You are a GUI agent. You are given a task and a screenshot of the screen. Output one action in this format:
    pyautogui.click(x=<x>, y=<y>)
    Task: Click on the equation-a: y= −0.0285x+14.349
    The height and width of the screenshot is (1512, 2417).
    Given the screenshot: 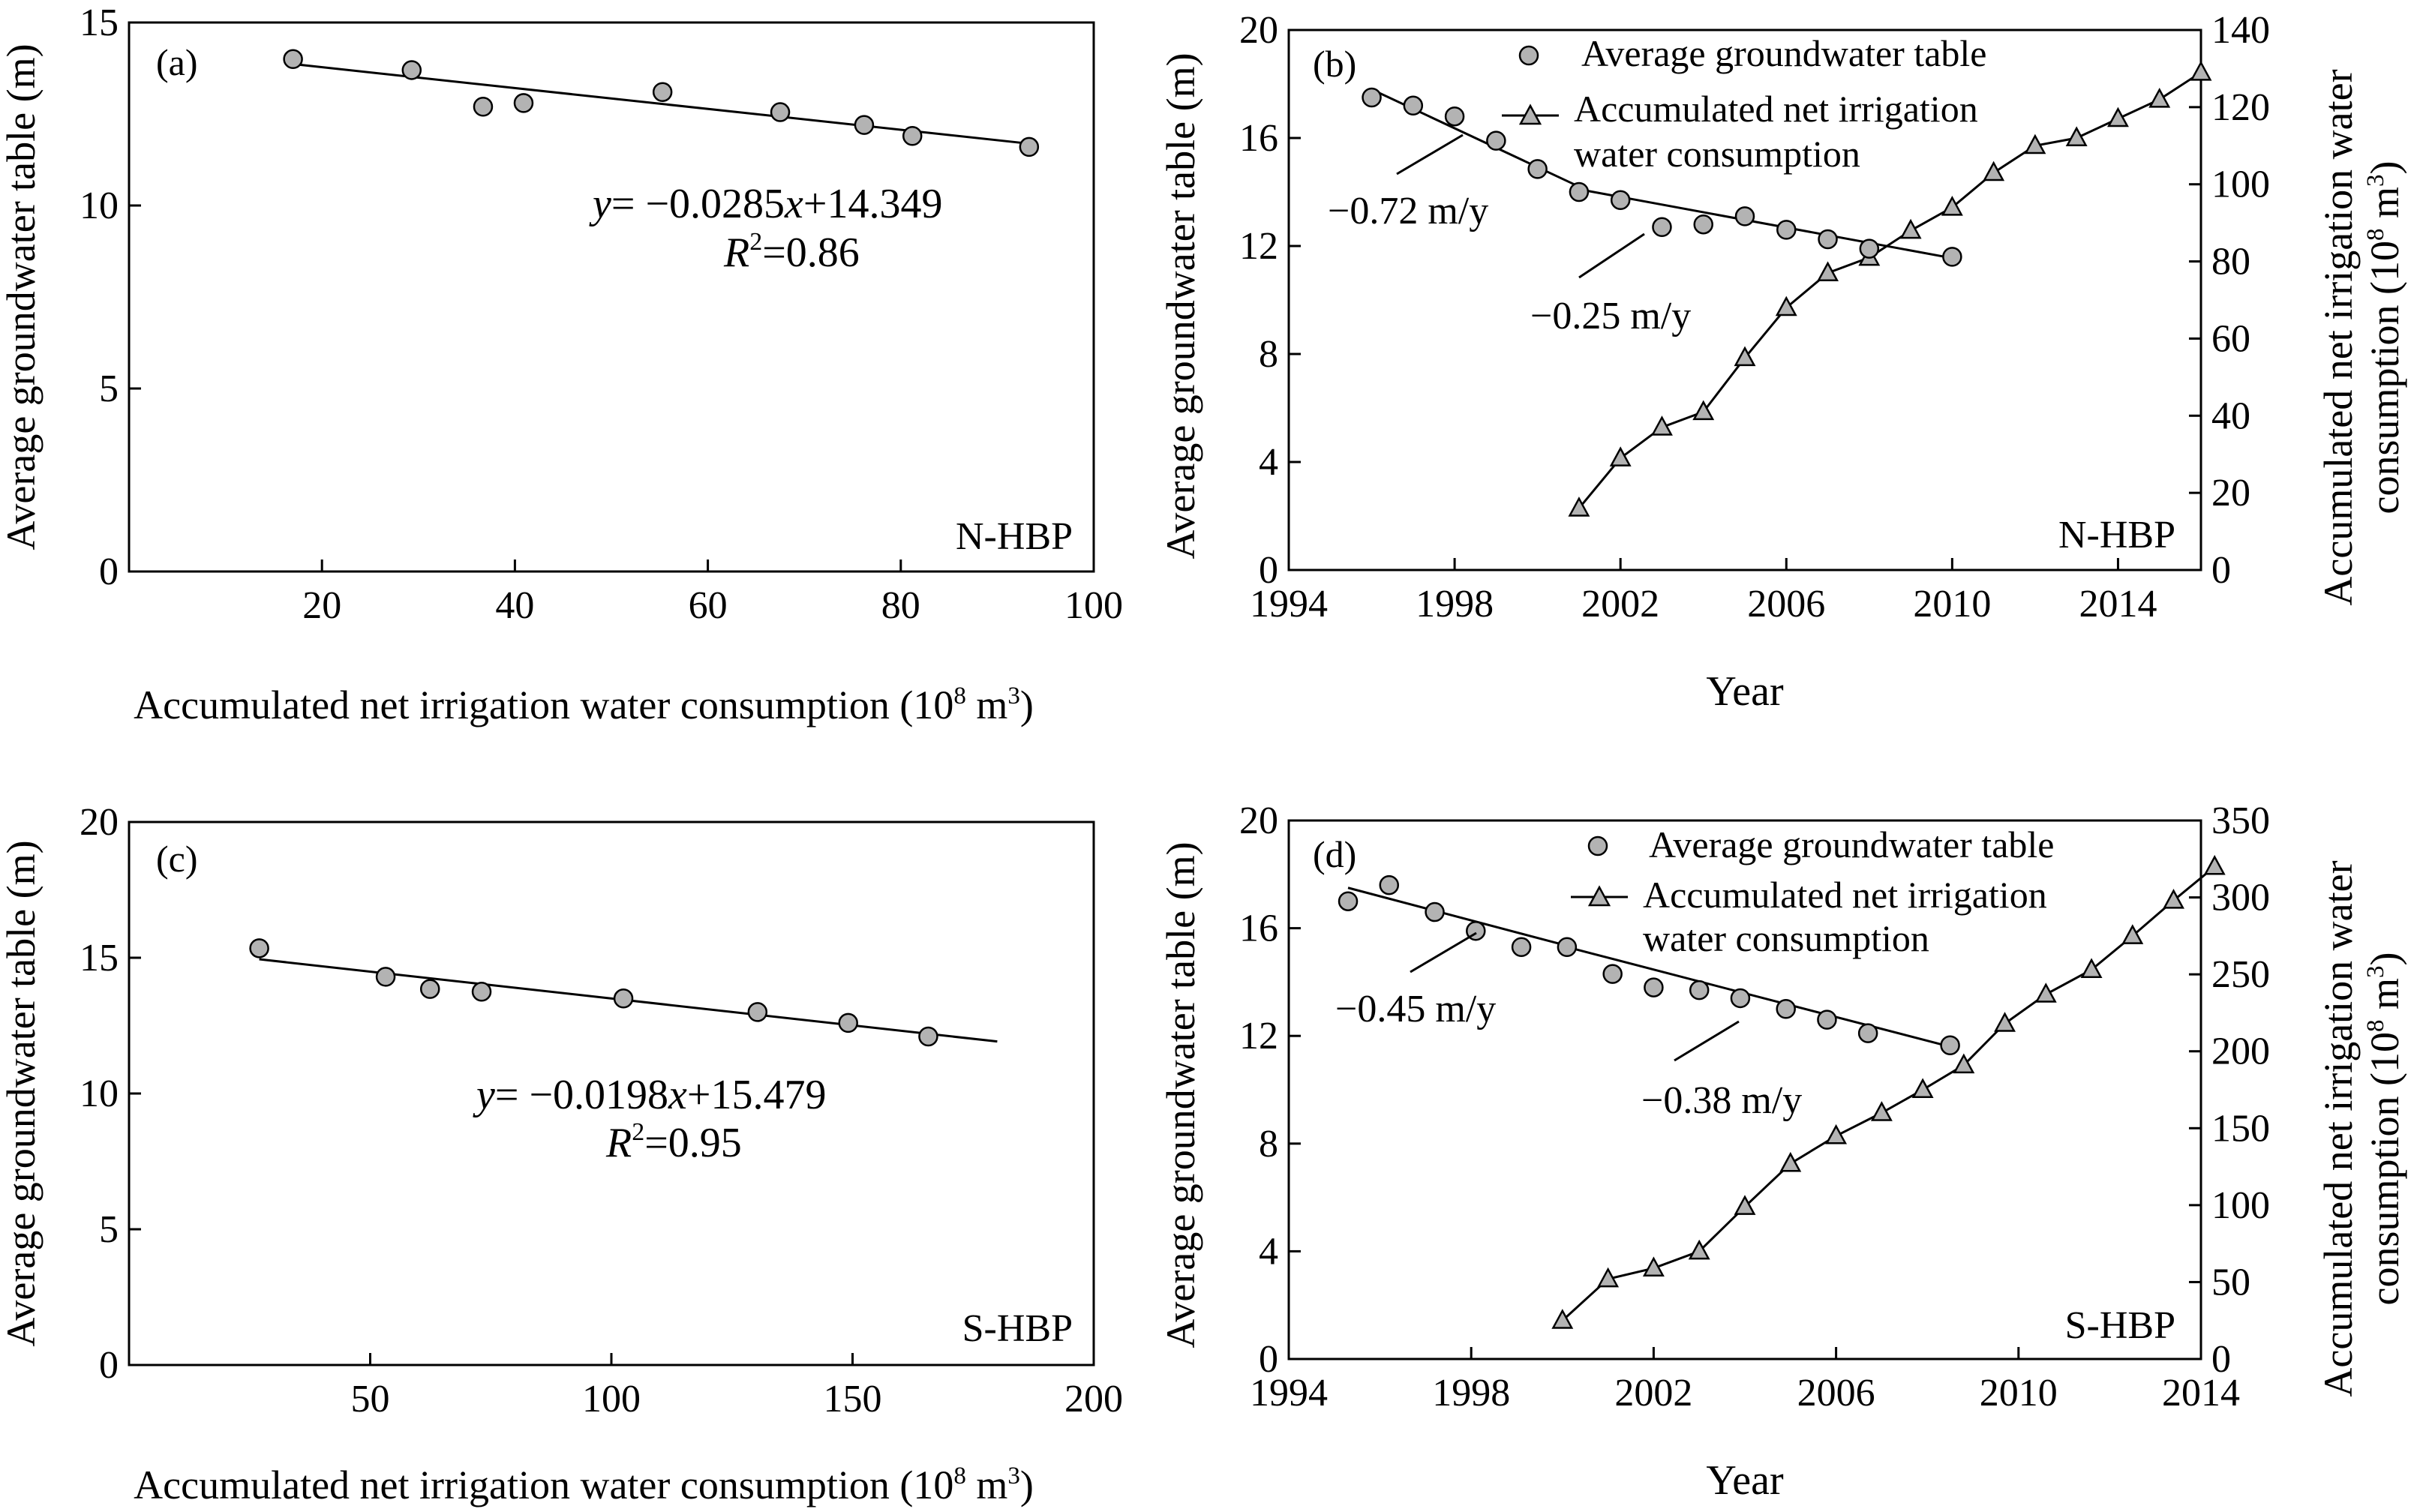 What is the action you would take?
    pyautogui.click(x=765, y=204)
    